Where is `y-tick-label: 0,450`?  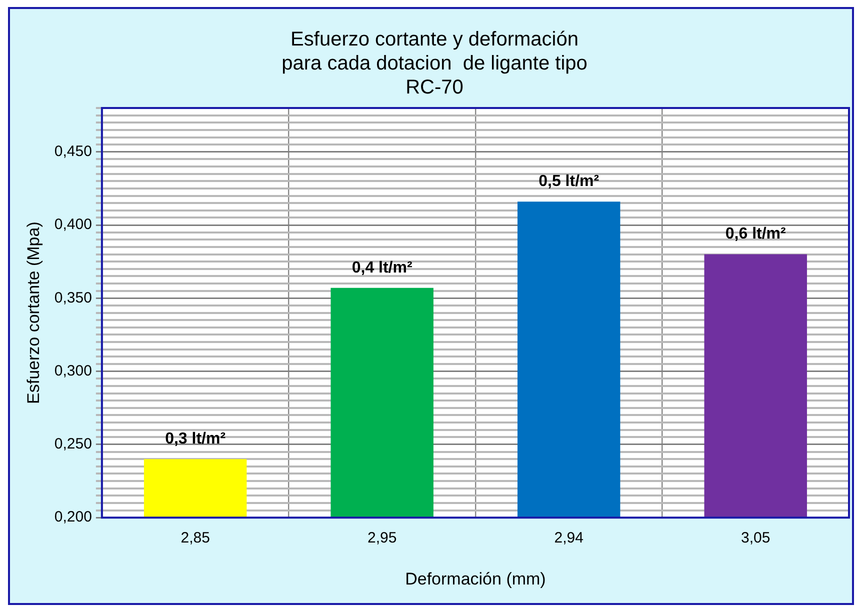 y-tick-label: 0,450 is located at coordinates (73, 151).